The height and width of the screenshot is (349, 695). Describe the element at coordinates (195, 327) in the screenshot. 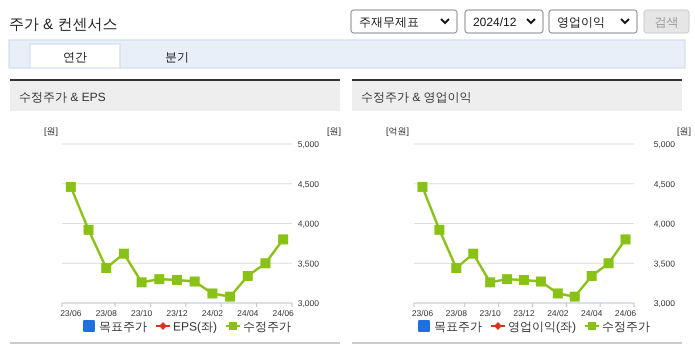

I see `legend-label: EPS(좌)` at that location.